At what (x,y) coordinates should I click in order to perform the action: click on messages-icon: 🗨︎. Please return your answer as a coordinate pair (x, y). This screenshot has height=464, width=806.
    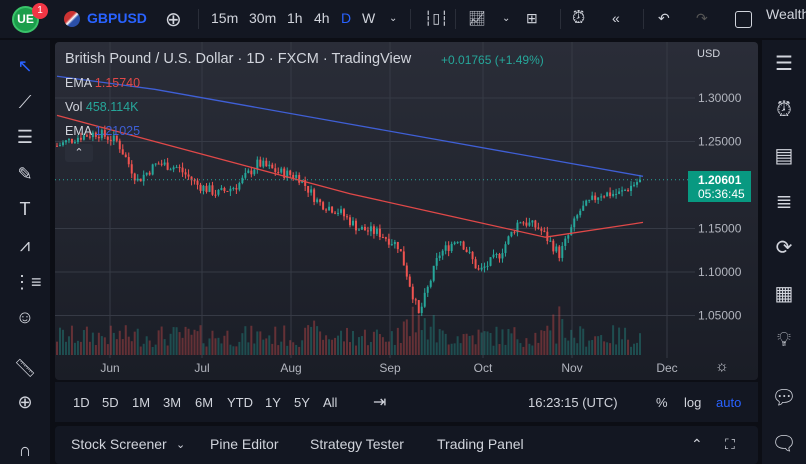
    Looking at the image, I should click on (784, 444).